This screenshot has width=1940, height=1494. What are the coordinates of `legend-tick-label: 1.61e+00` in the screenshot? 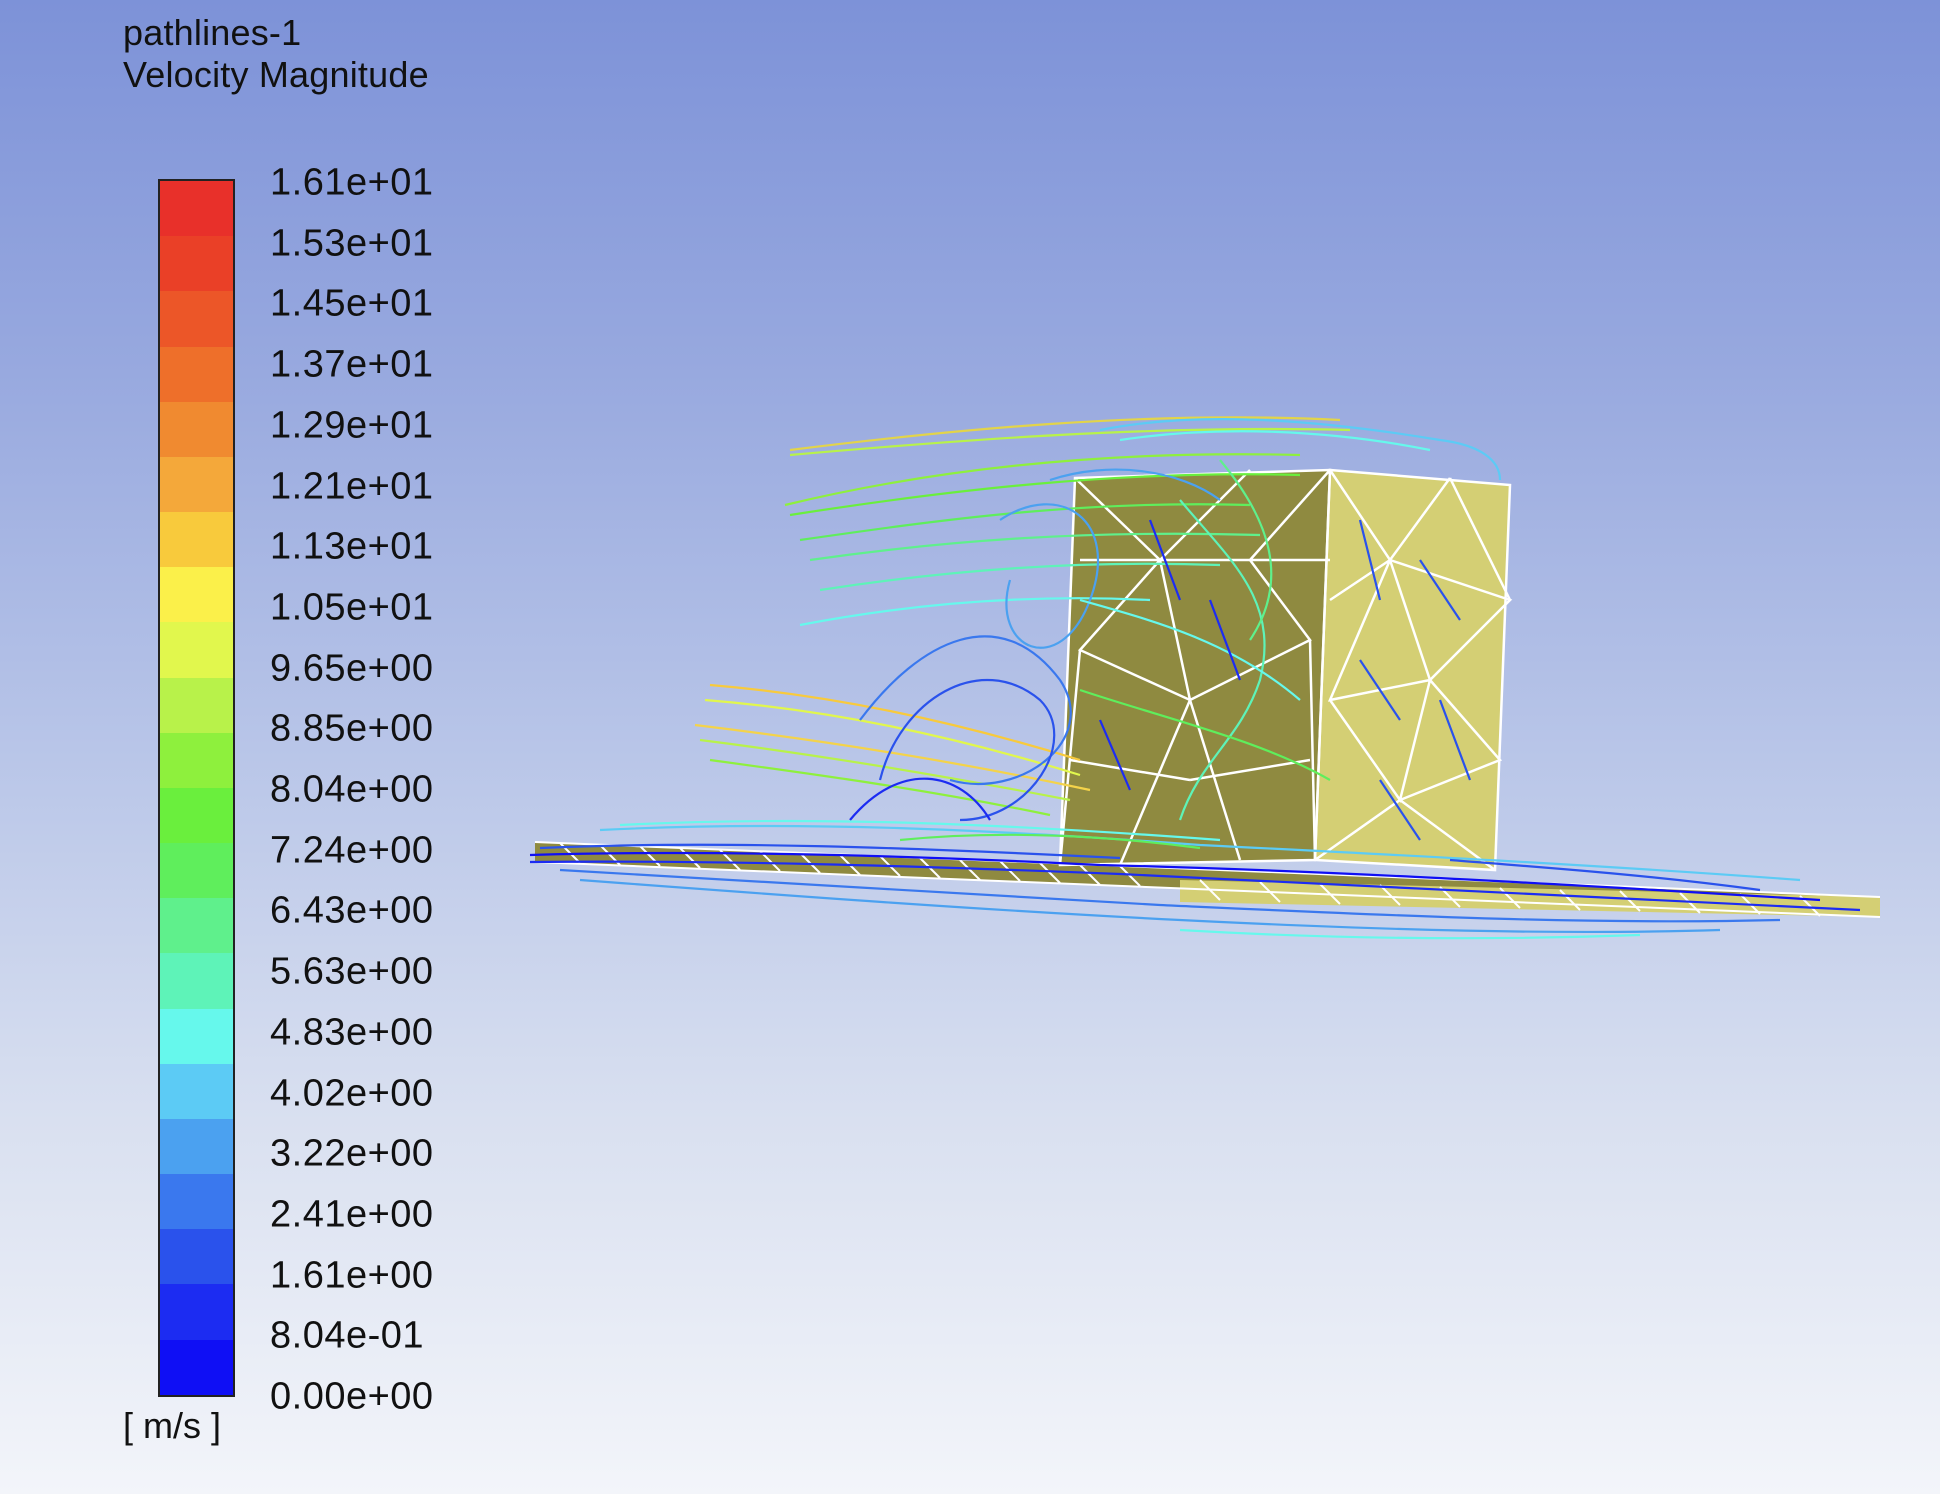 It's located at (352, 1275).